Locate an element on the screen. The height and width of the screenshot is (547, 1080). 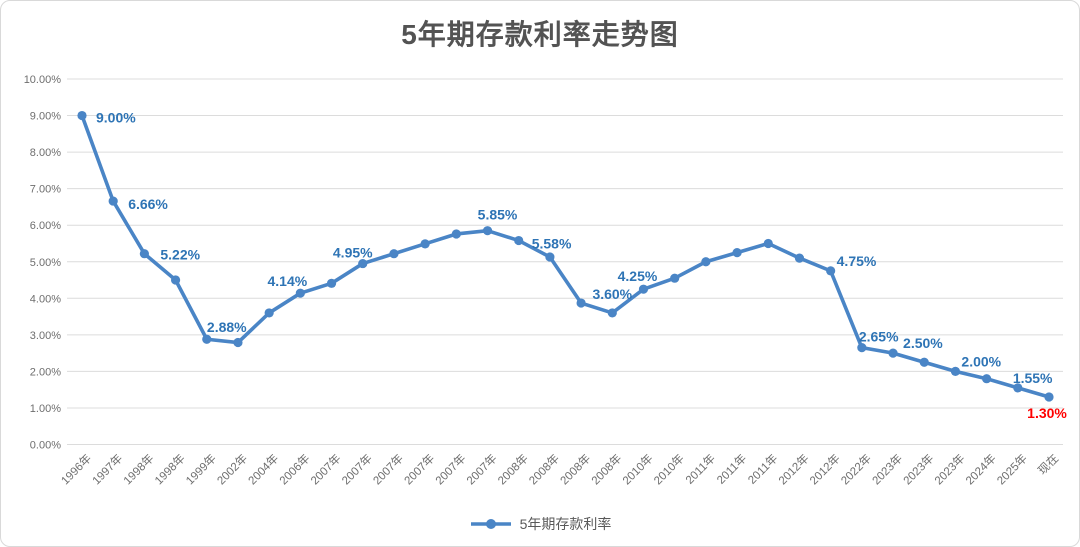
y-axis-tick-label: 2.00% is located at coordinates (45, 372).